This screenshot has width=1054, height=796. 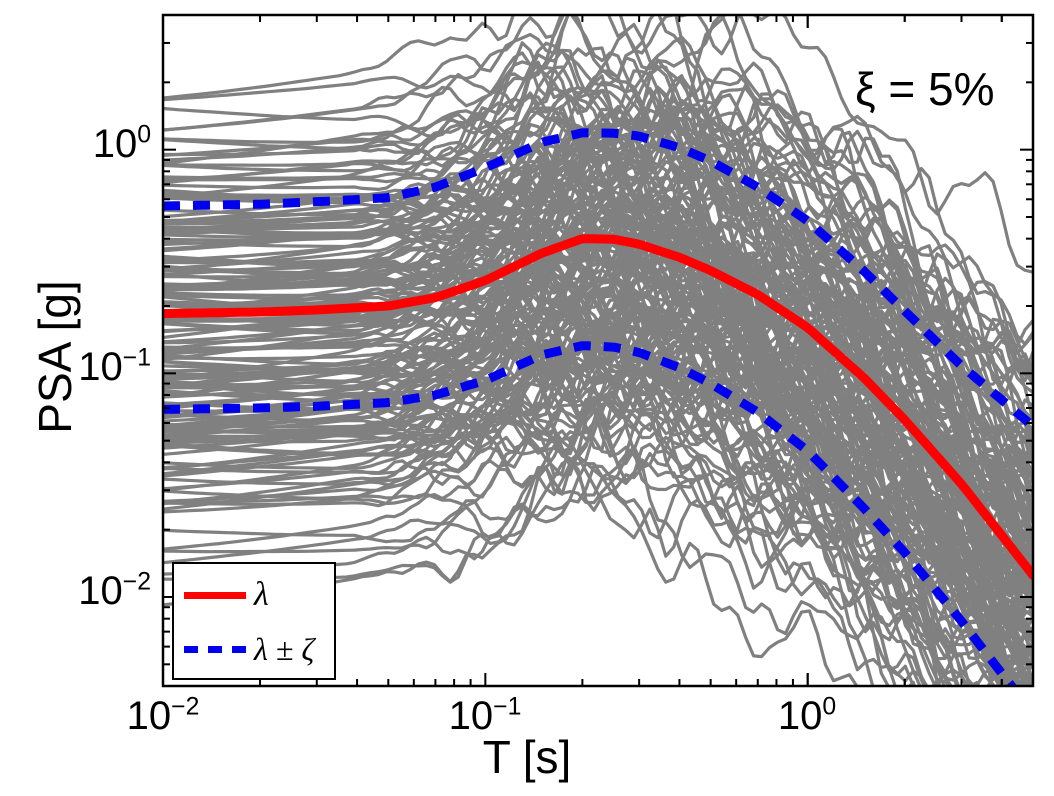 I want to click on x-tick-label-1em2: 10⁻², so click(x=163, y=715).